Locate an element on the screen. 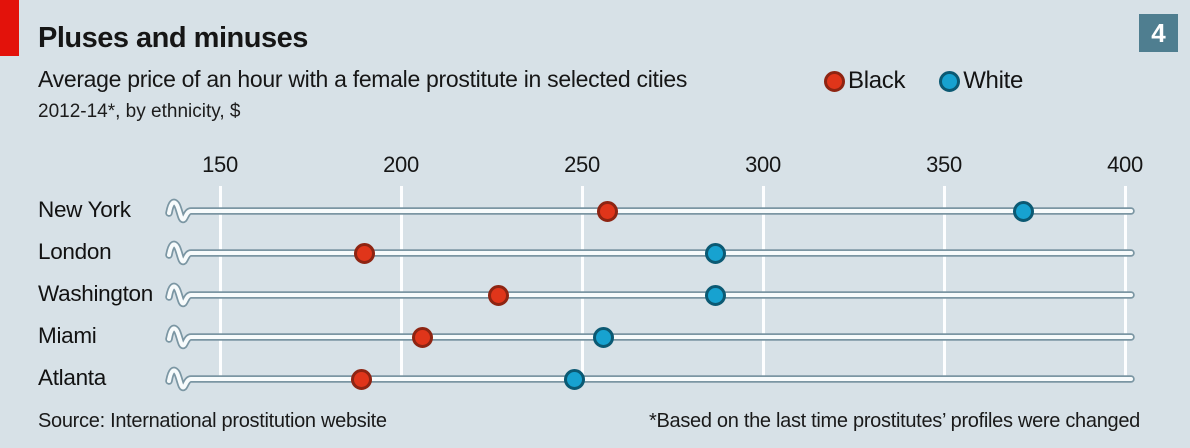 This screenshot has height=448, width=1190. x-tick-label: 250 is located at coordinates (582, 164).